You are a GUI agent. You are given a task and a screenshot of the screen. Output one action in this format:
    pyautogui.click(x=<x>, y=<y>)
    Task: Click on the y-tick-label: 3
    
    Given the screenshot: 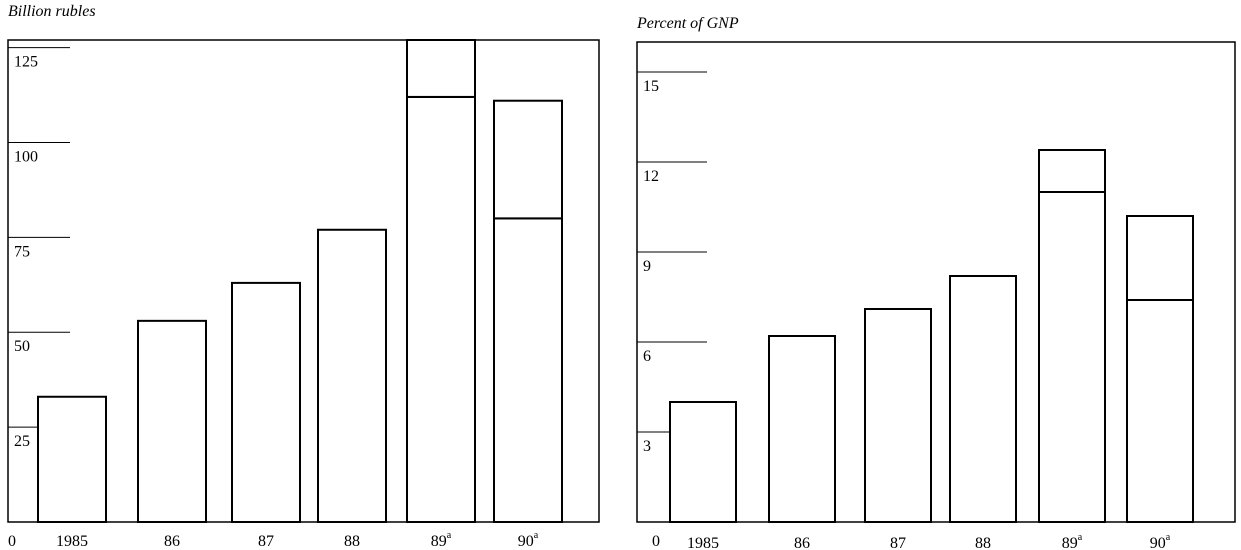 What is the action you would take?
    pyautogui.click(x=647, y=446)
    